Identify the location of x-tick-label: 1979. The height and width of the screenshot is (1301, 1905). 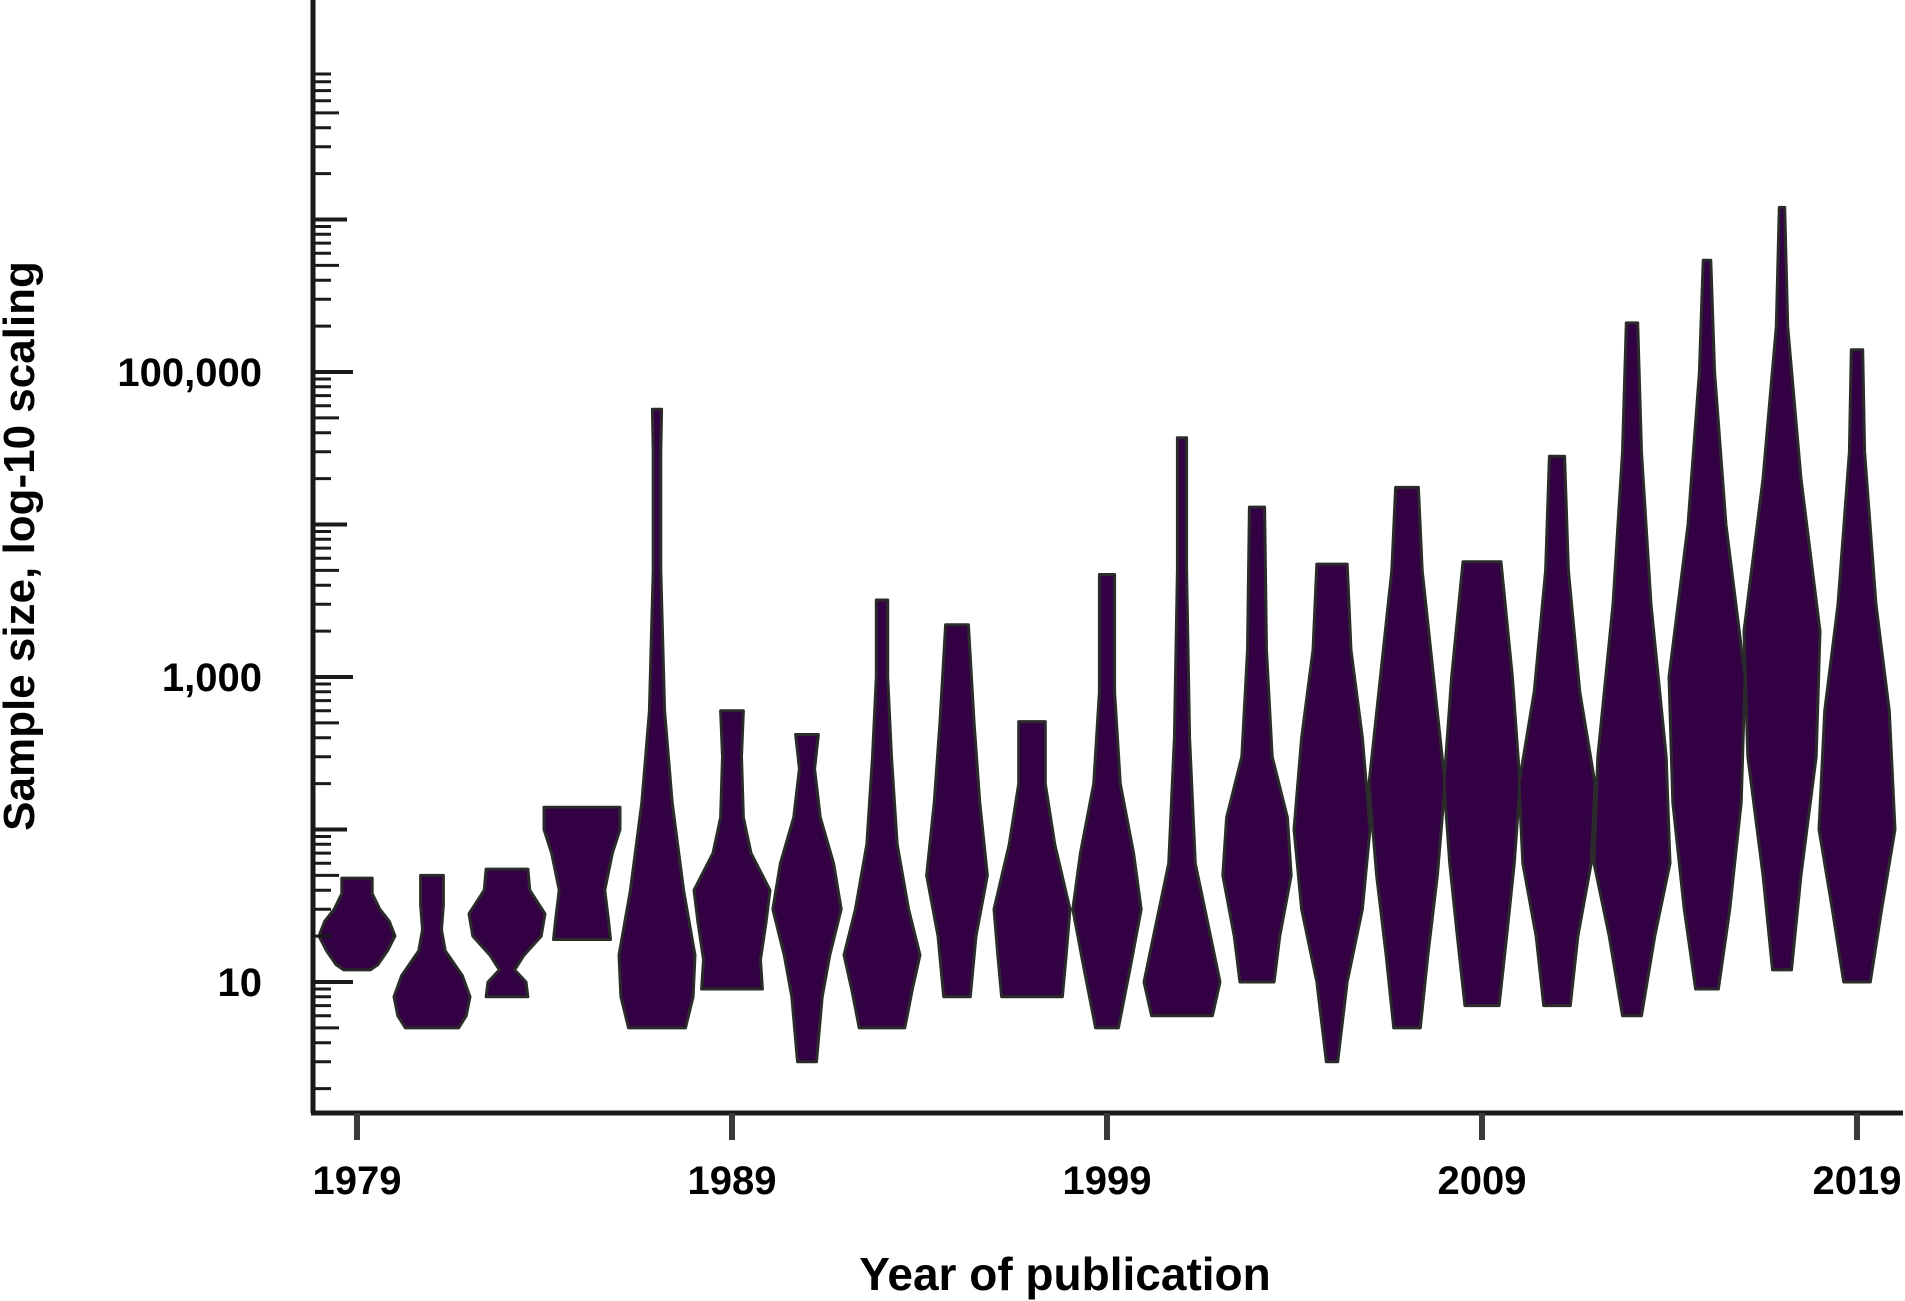
(357, 1181).